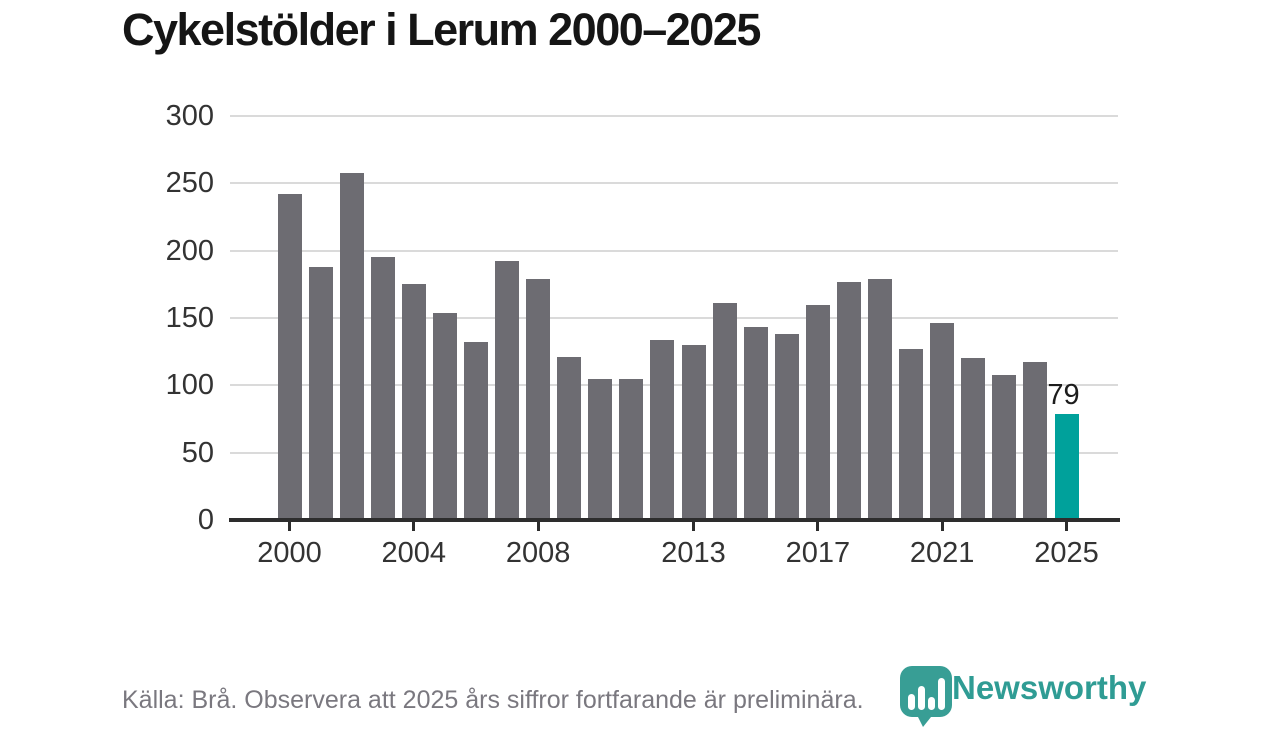  What do you see at coordinates (911, 434) in the screenshot?
I see `bar-2020` at bounding box center [911, 434].